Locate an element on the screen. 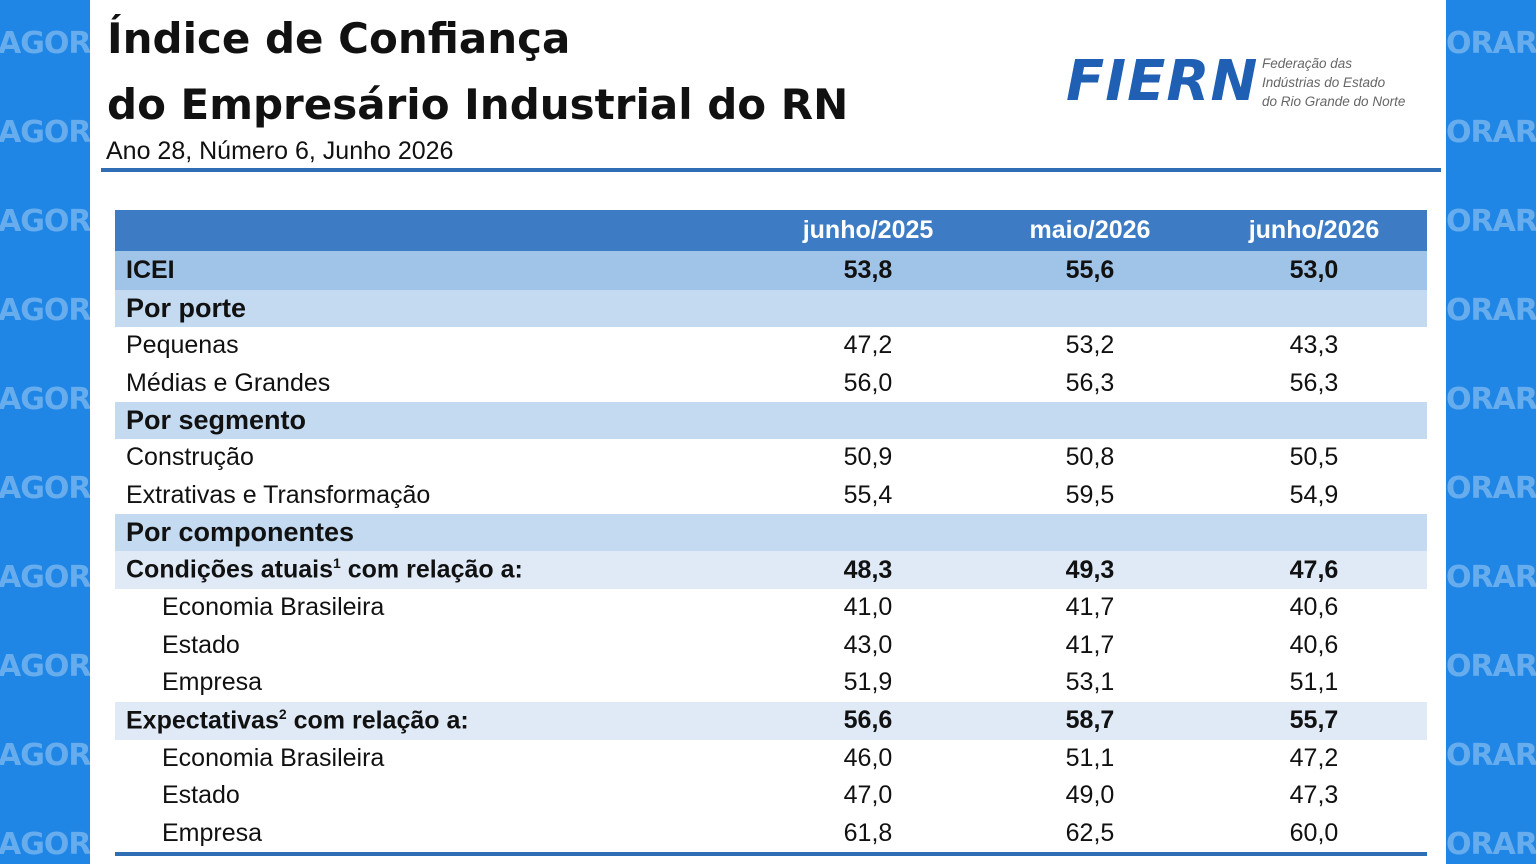  table-row: Estado 43,0 41,7 40,6 is located at coordinates (771, 645).